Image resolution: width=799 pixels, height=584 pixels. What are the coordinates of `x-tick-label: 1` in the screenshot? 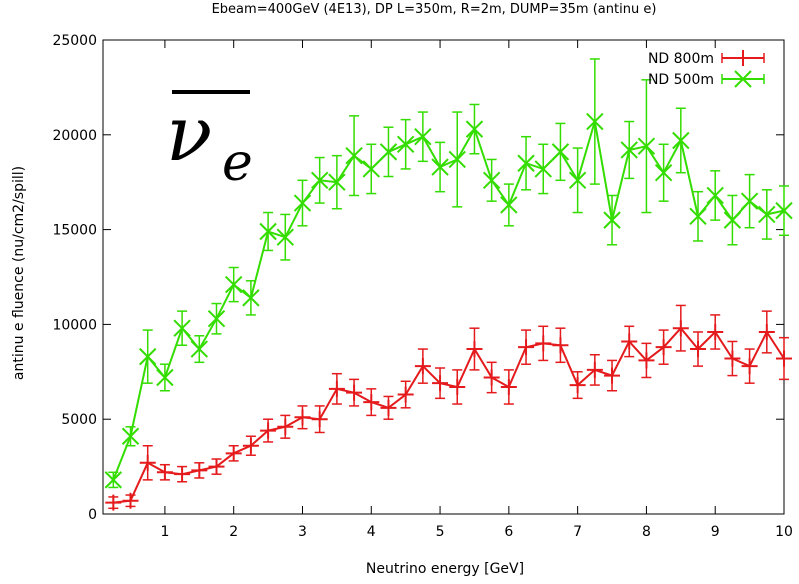 It's located at (164, 532).